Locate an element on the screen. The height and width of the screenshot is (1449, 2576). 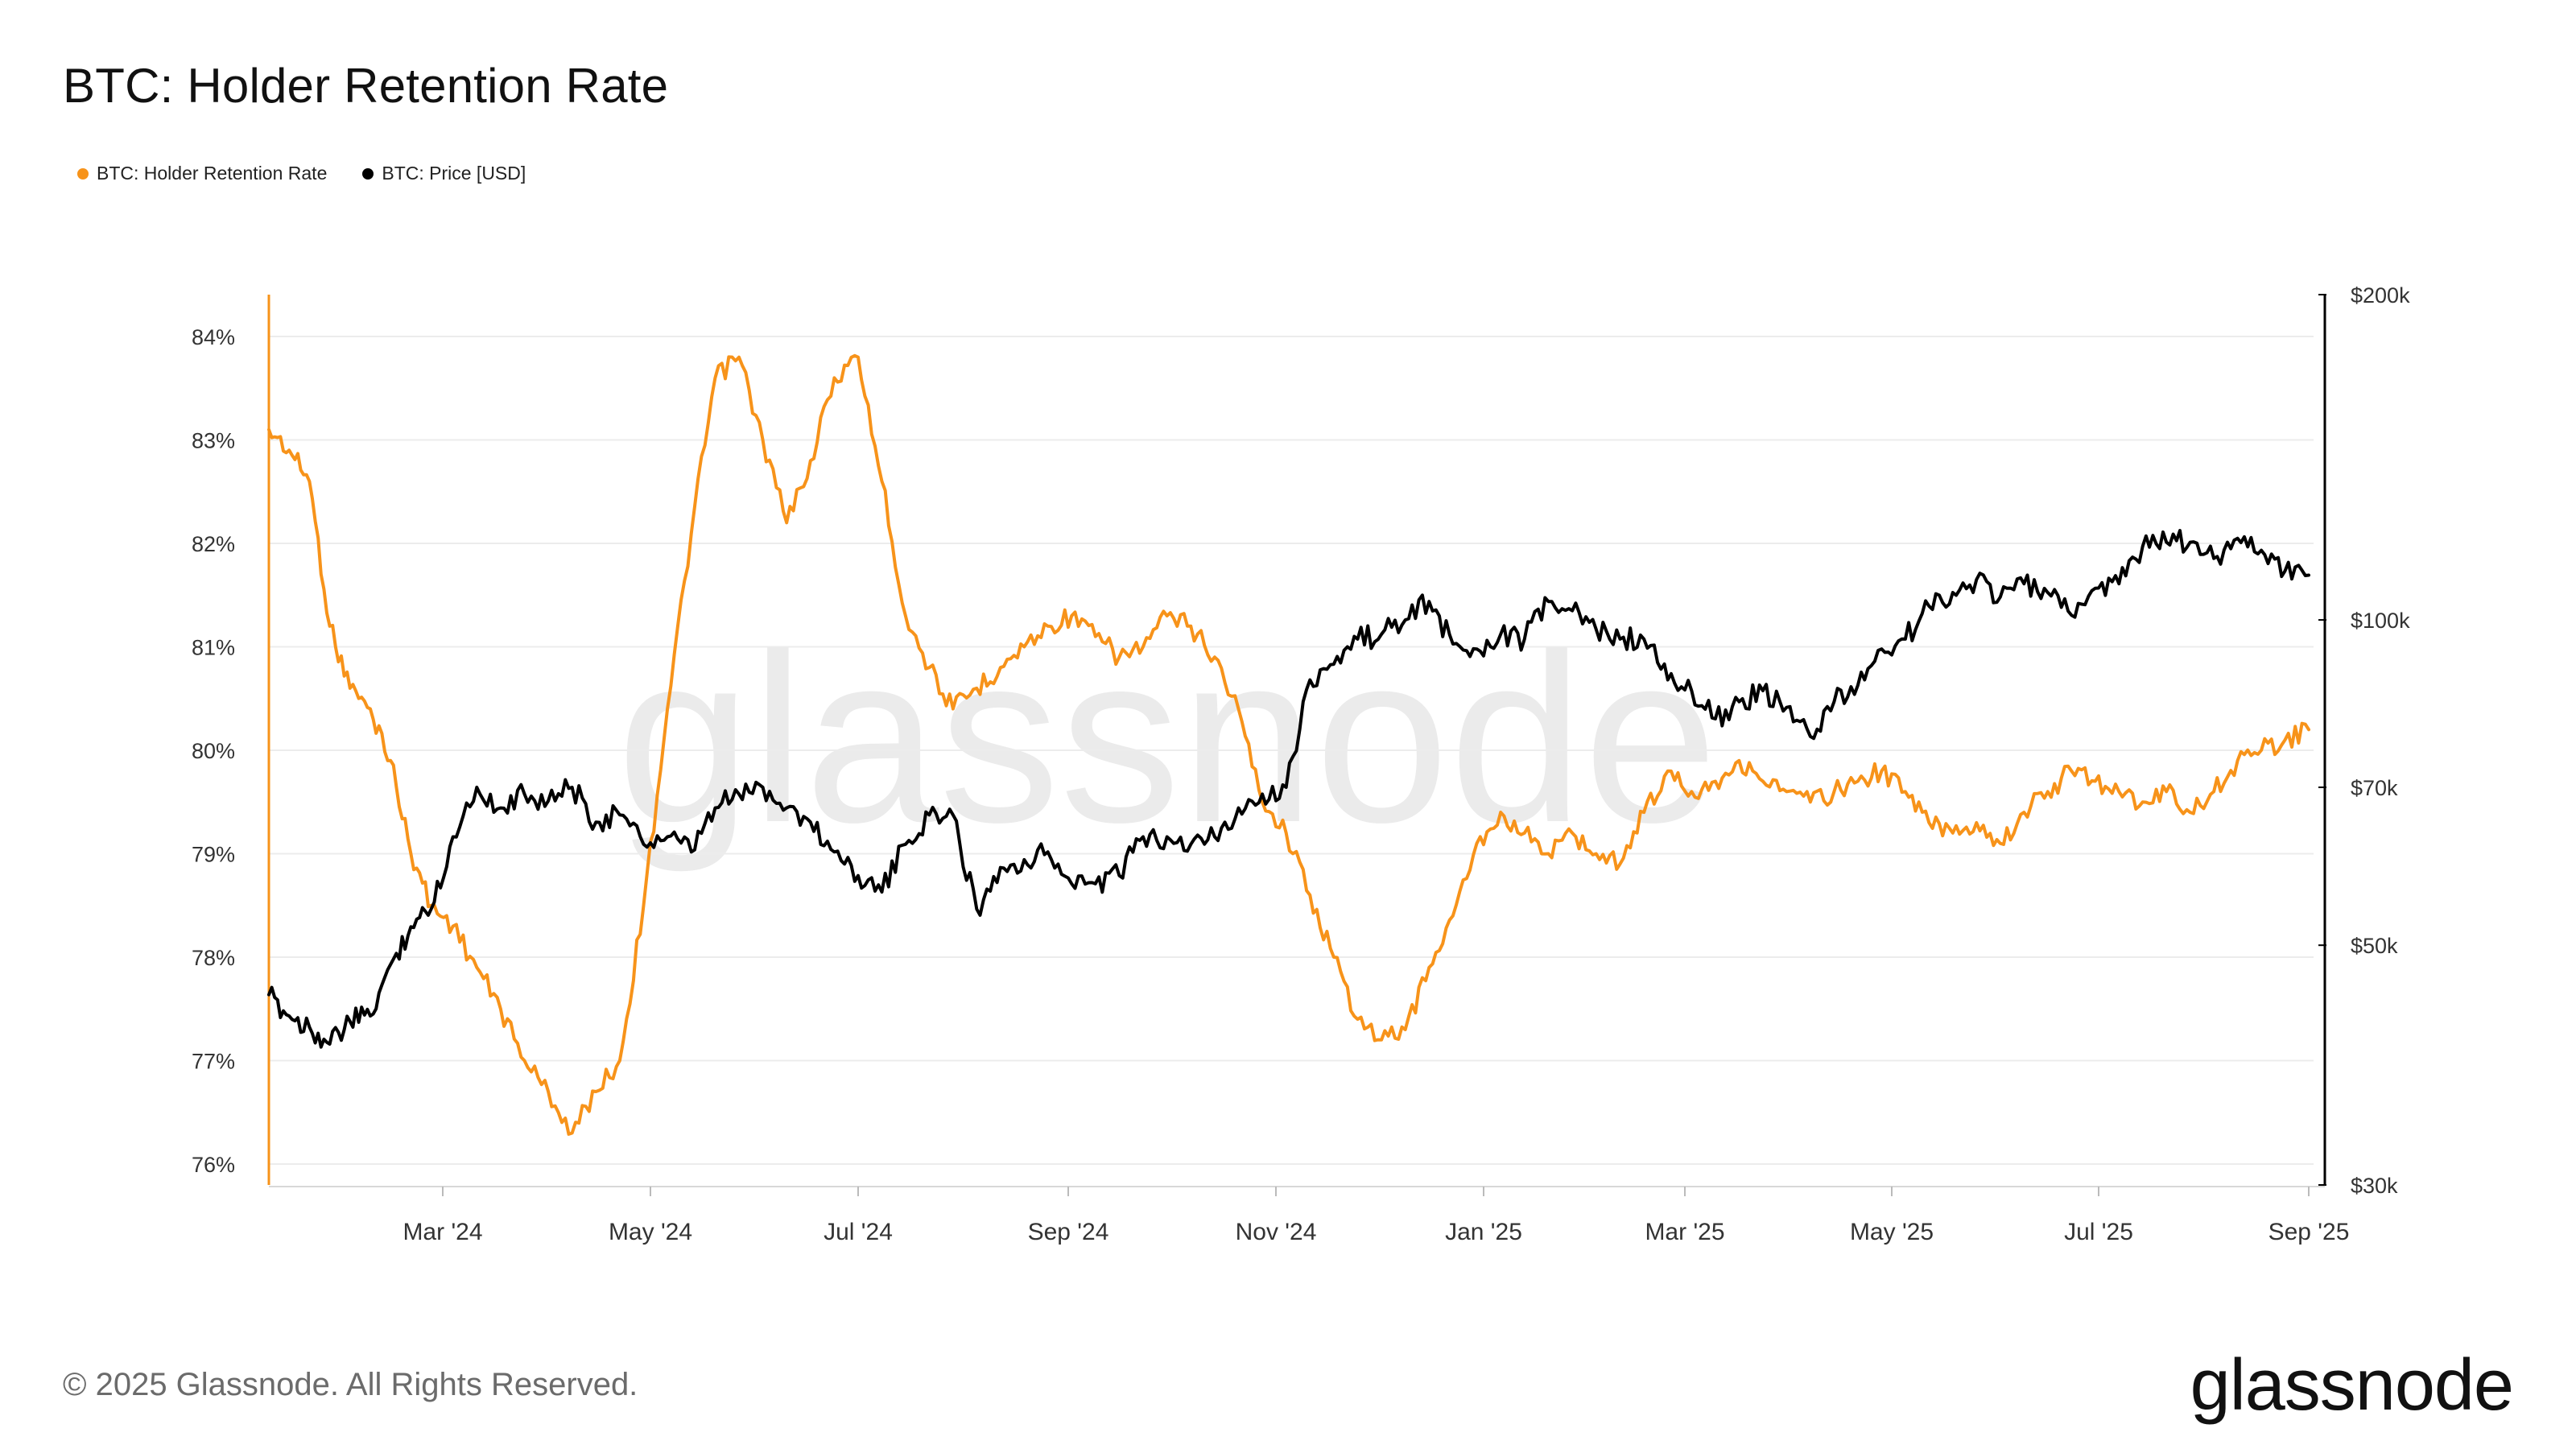
legend-item-price: BTC: Price [USD] is located at coordinates (444, 173).